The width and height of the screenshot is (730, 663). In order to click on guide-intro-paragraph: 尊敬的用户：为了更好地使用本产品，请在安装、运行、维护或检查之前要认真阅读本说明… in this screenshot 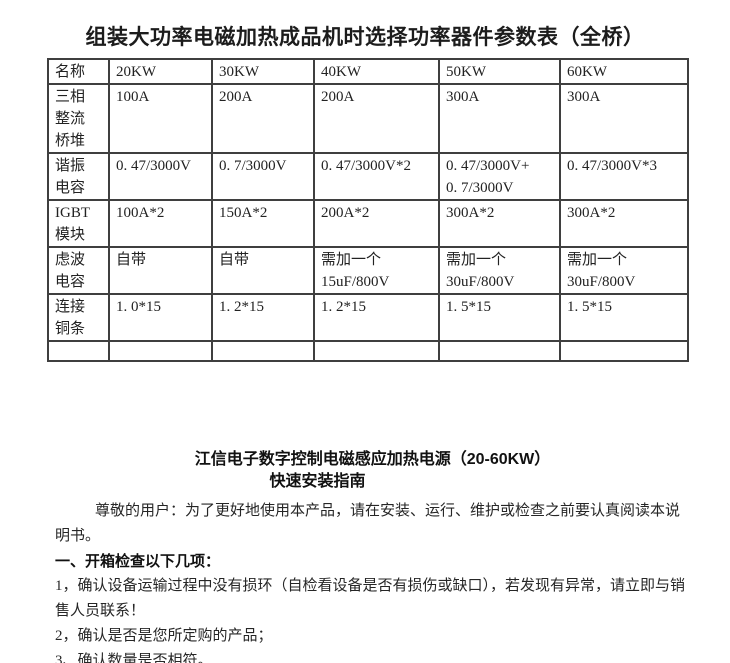, I will do `click(368, 523)`.